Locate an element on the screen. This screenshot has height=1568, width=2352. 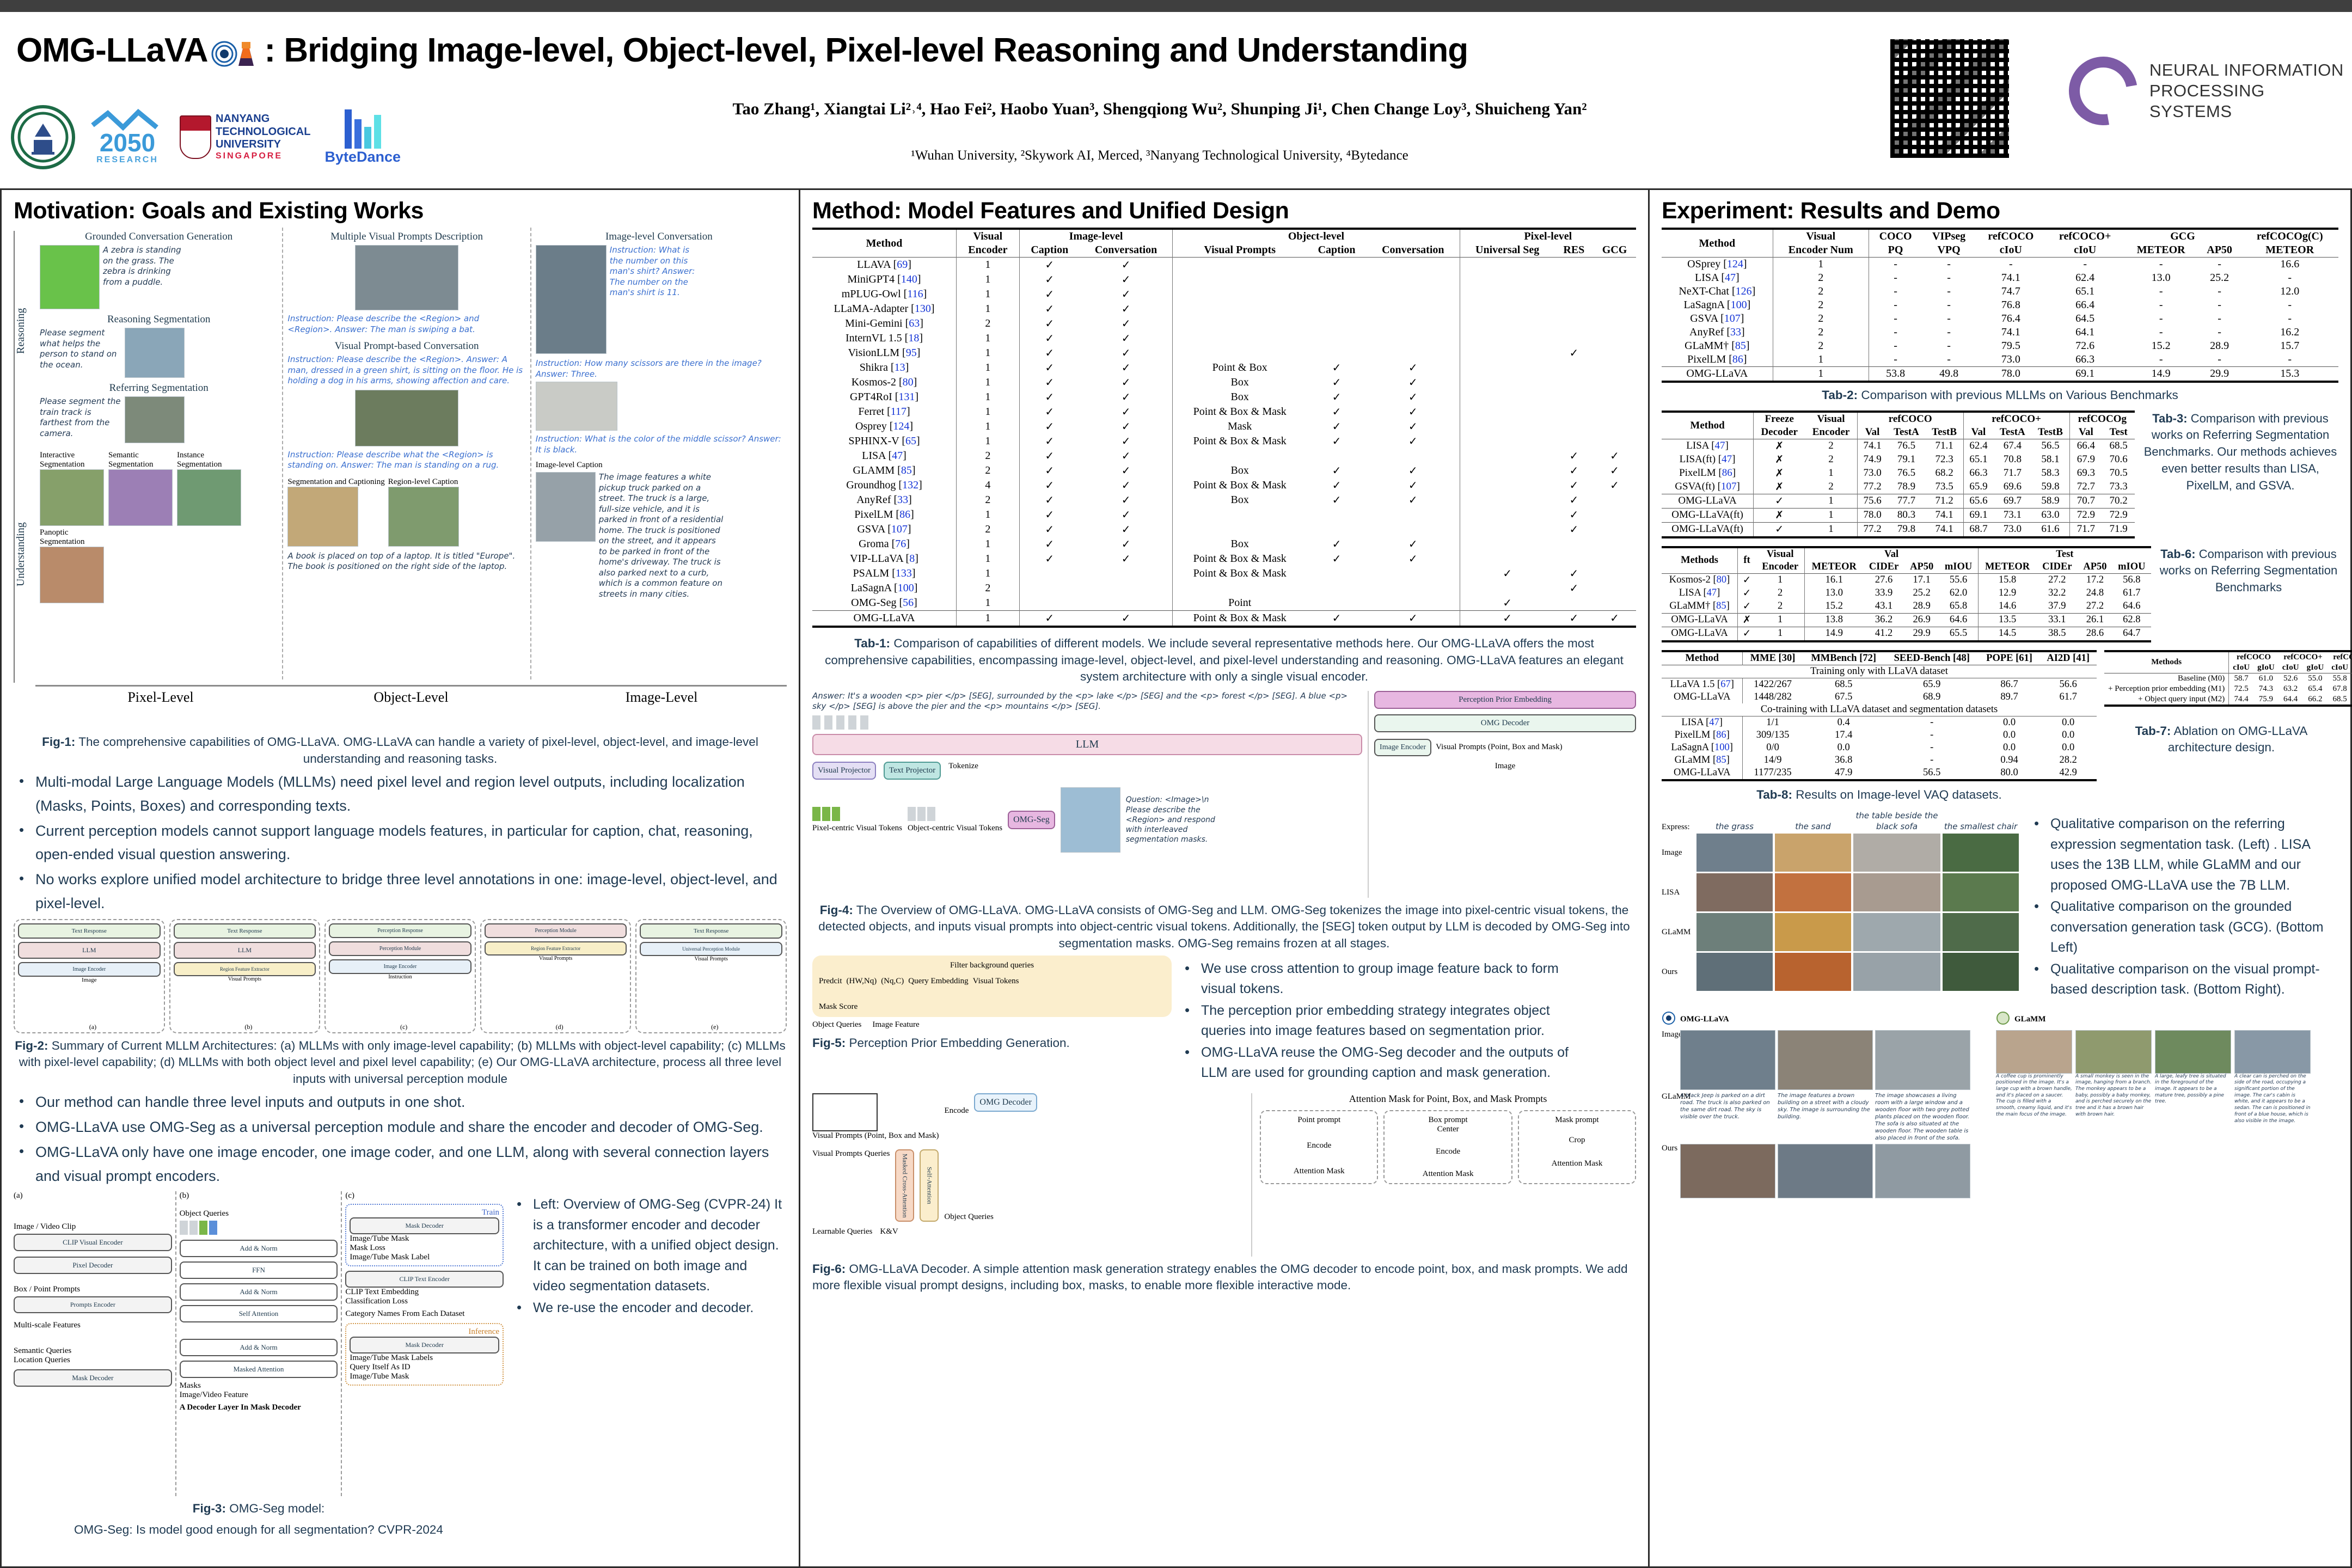
qr-code-icon is located at coordinates (1949, 98).